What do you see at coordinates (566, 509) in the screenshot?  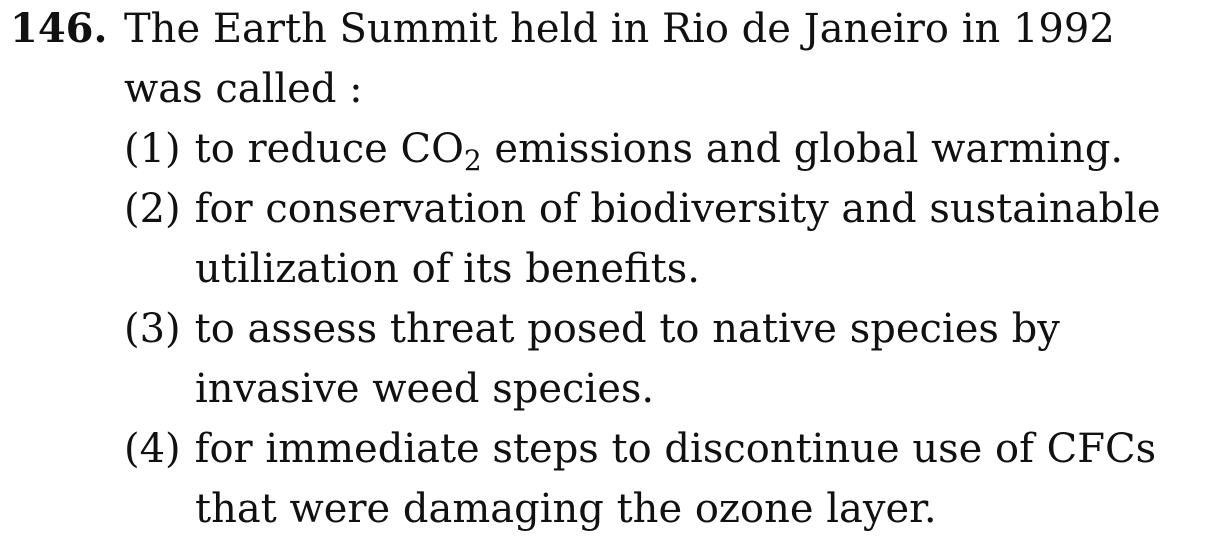 I see `option-4-line-2: that were damaging the ozone layer.` at bounding box center [566, 509].